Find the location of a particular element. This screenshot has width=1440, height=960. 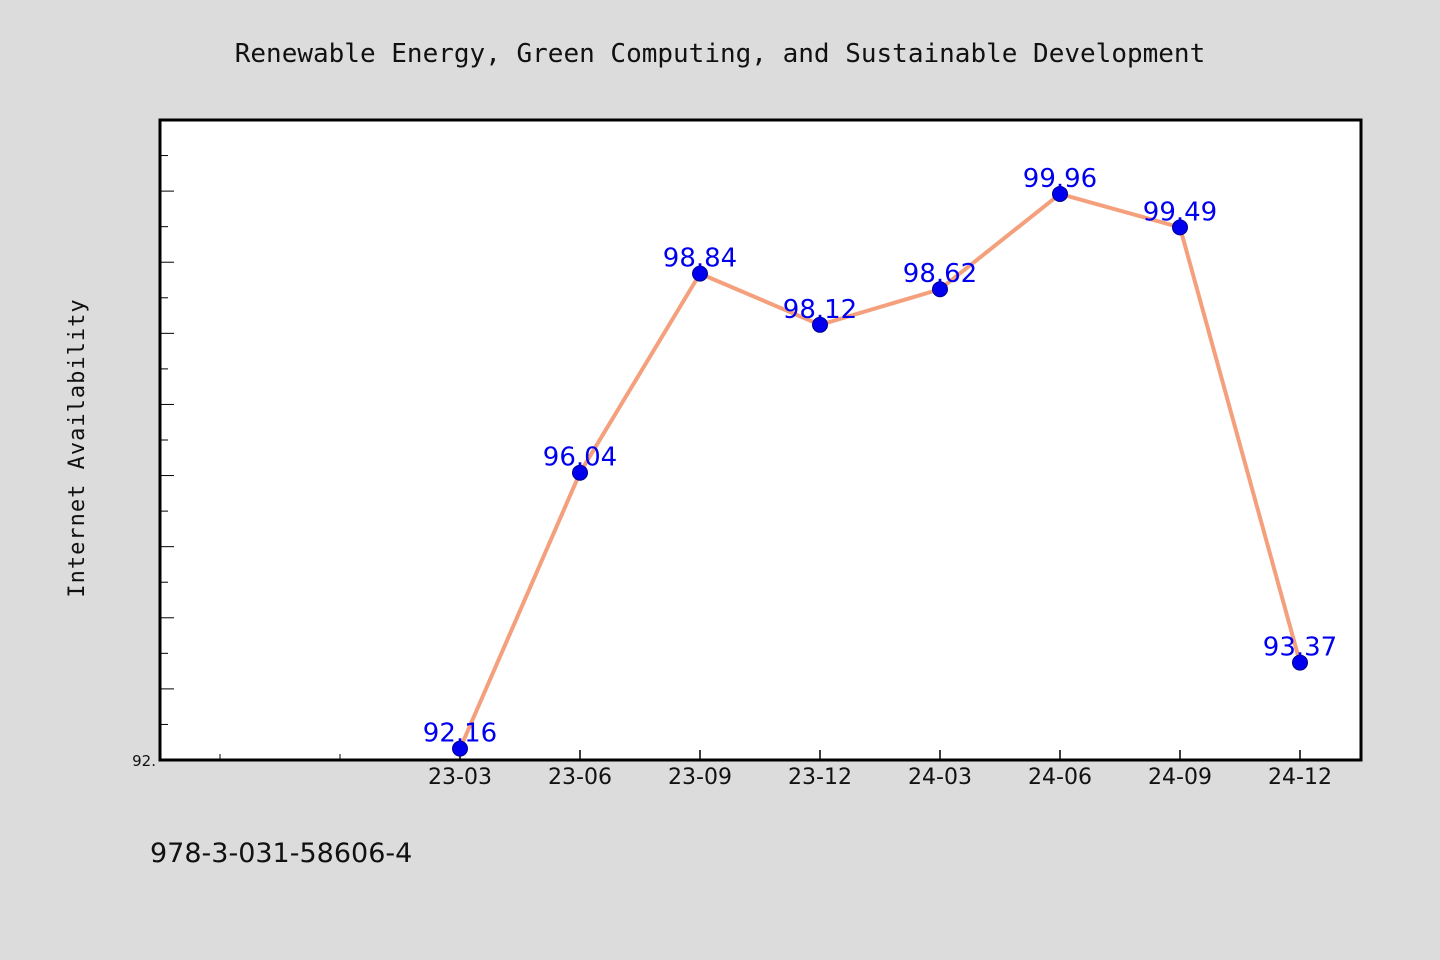

data-label: 96.04 is located at coordinates (580, 458).